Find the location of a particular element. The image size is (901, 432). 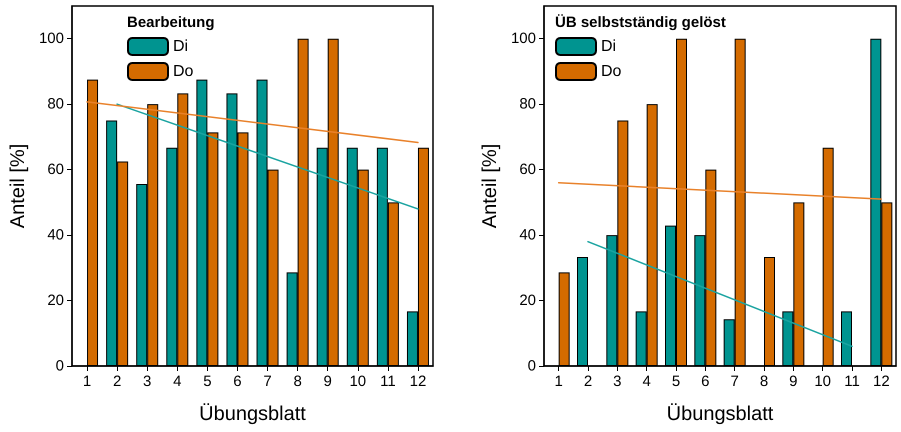

legend-title: ÜB selbstständig gelöst is located at coordinates (640, 22).